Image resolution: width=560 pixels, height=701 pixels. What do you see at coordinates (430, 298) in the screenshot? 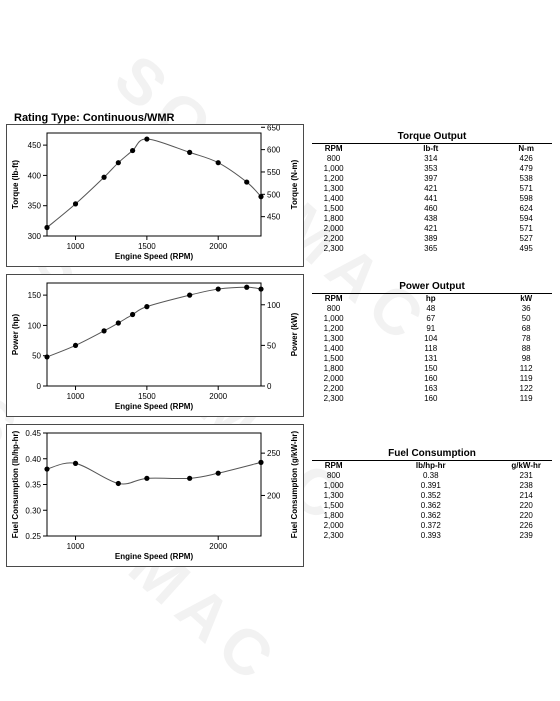
I see `column-header: hp` at bounding box center [430, 298].